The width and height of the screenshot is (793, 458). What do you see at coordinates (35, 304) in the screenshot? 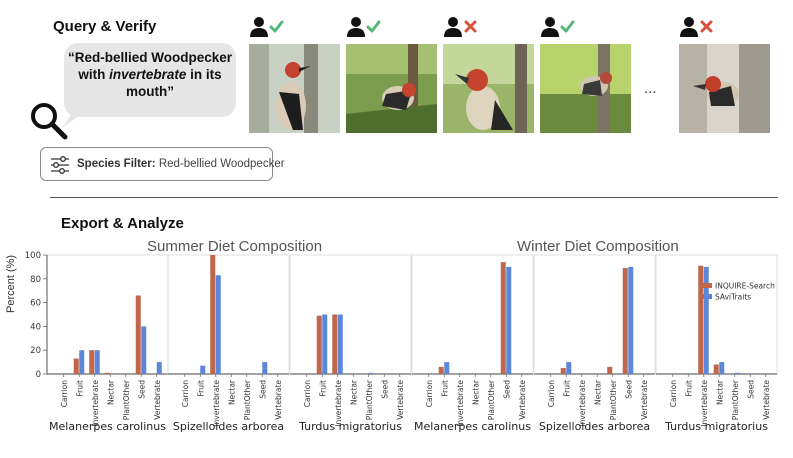
I see `y-tick-label: 60` at bounding box center [35, 304].